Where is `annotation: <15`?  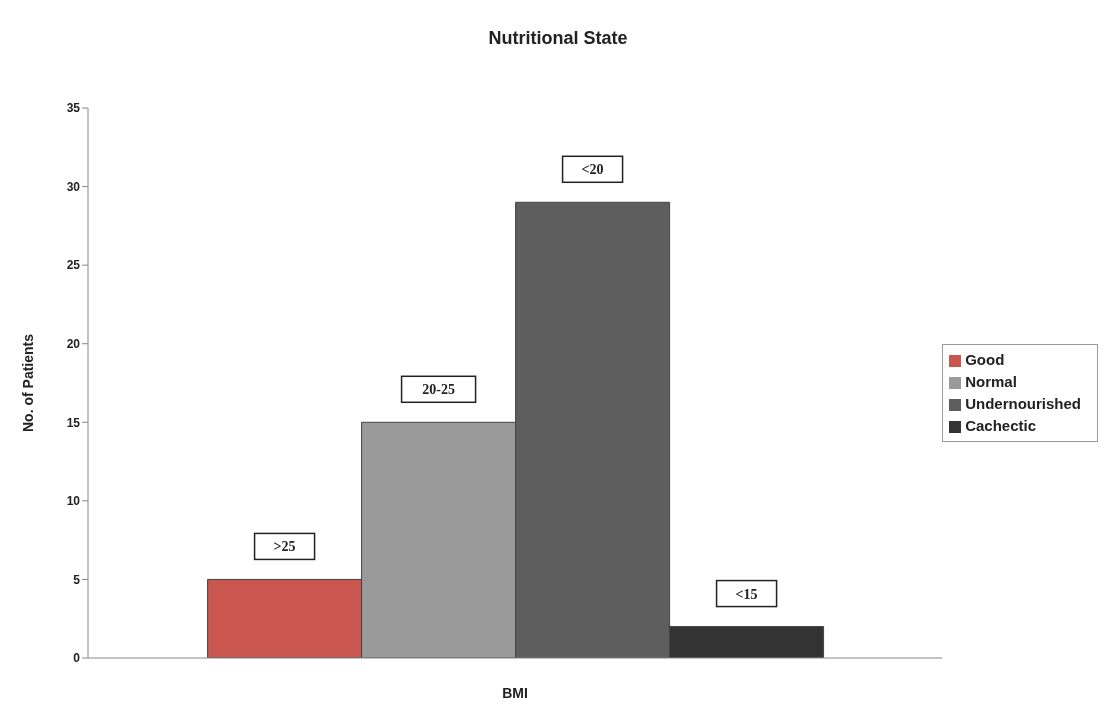
annotation: <15 is located at coordinates (746, 594).